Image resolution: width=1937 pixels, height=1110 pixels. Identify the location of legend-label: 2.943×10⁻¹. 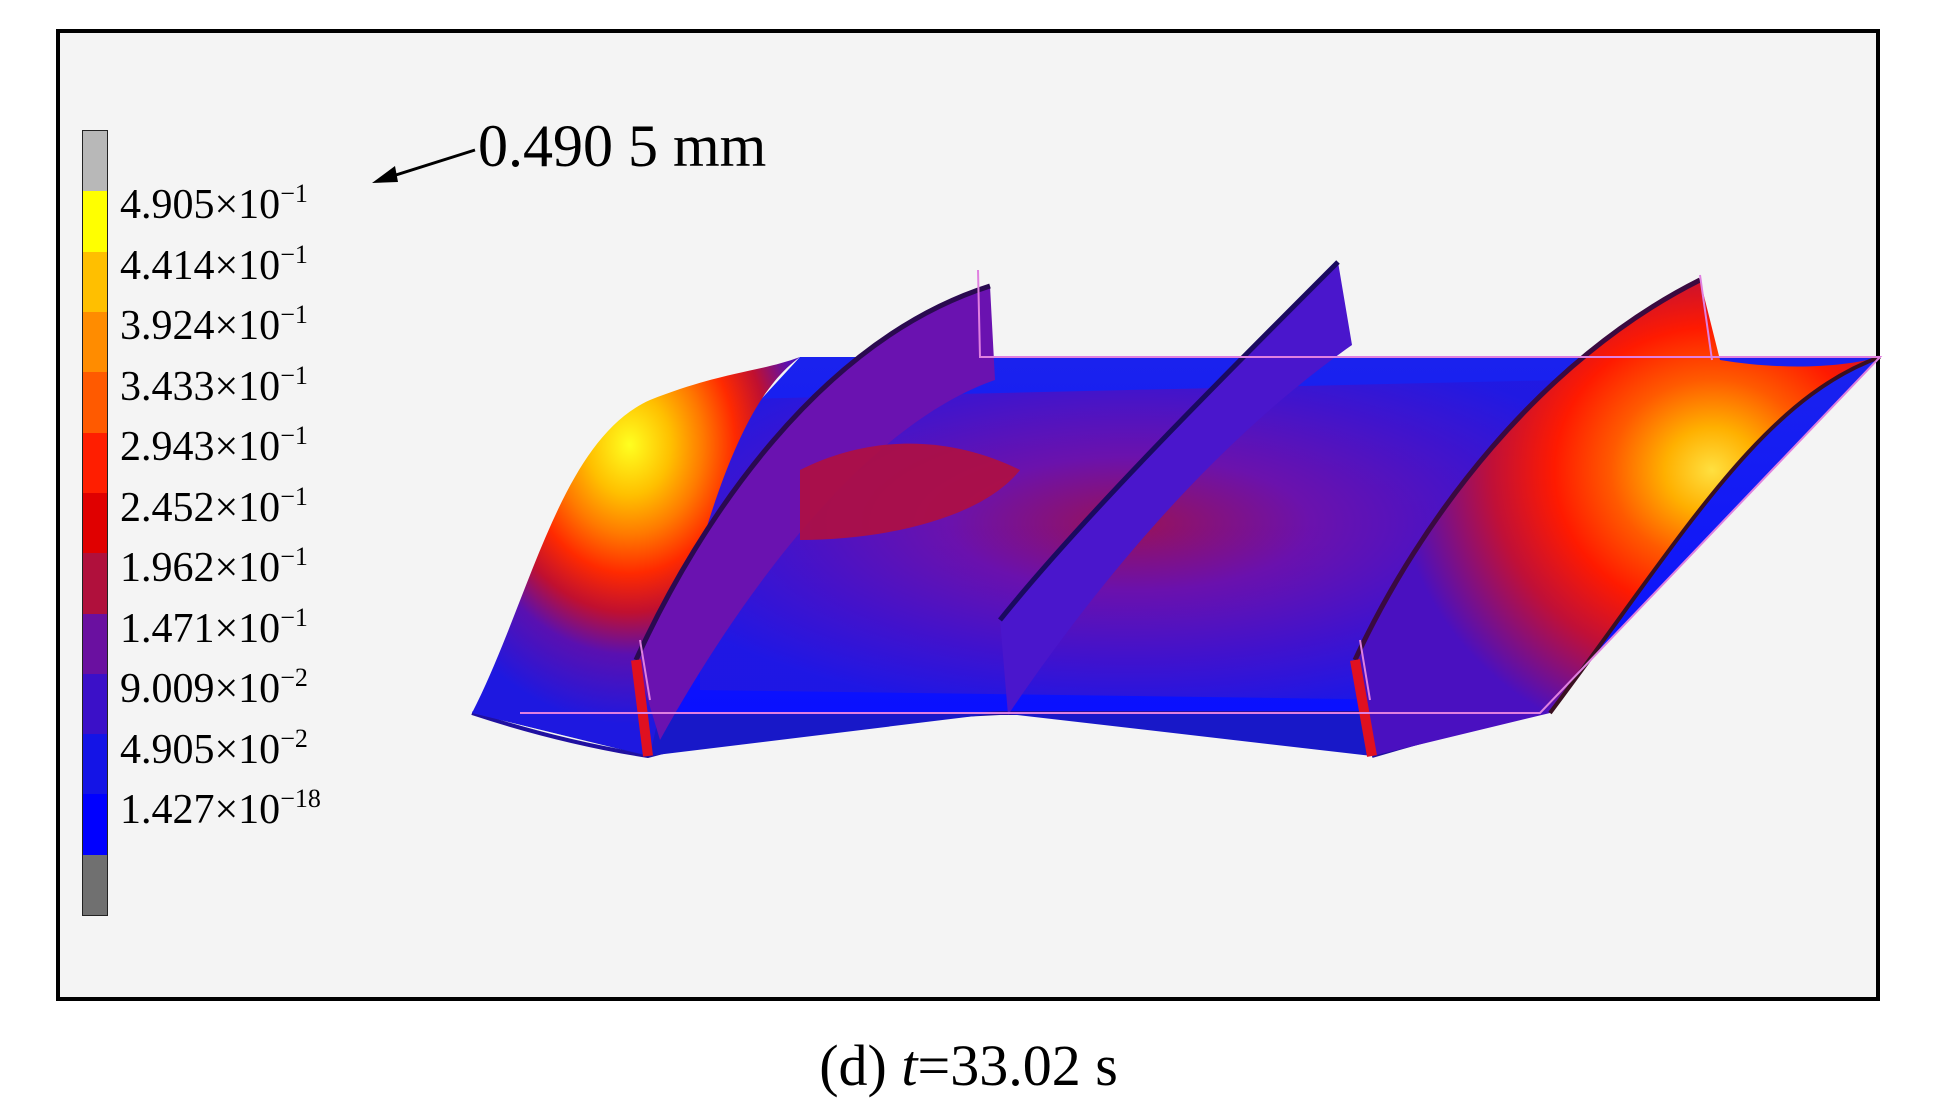
(214, 441).